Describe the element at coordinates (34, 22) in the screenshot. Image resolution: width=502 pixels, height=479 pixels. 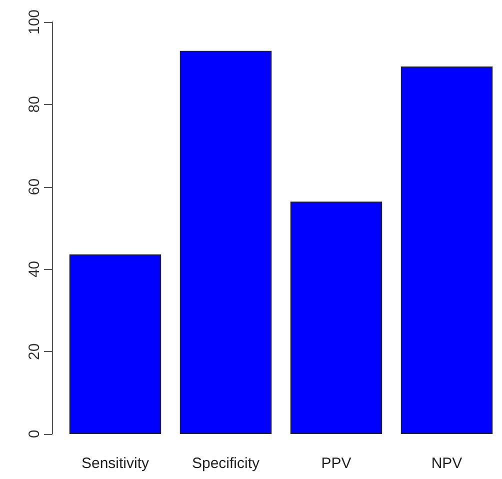
I see `y-tick-label: 100` at that location.